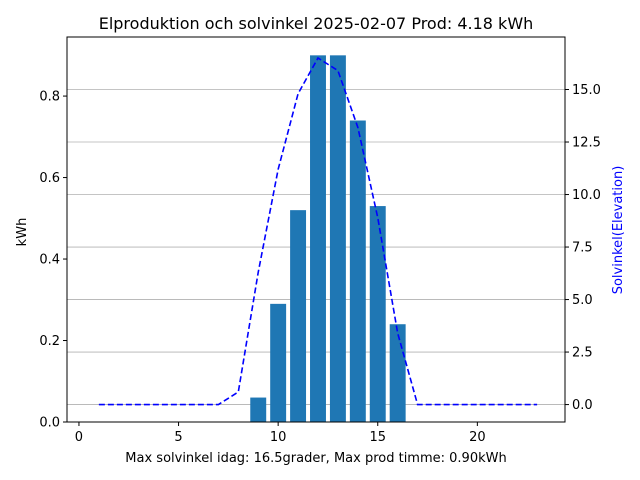 The image size is (640, 480). What do you see at coordinates (49, 178) in the screenshot?
I see `y-tick-label: 0.6` at bounding box center [49, 178].